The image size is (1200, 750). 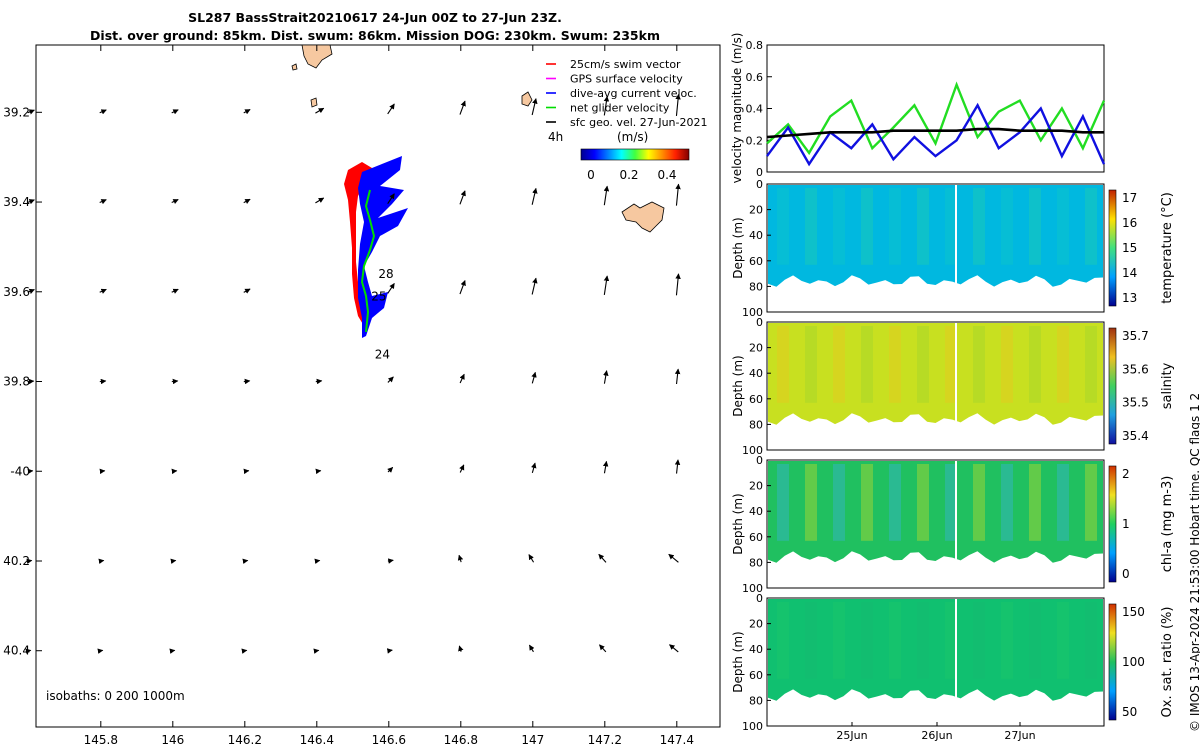 I want to click on colorbar-unit: (m/s), so click(x=632, y=137).